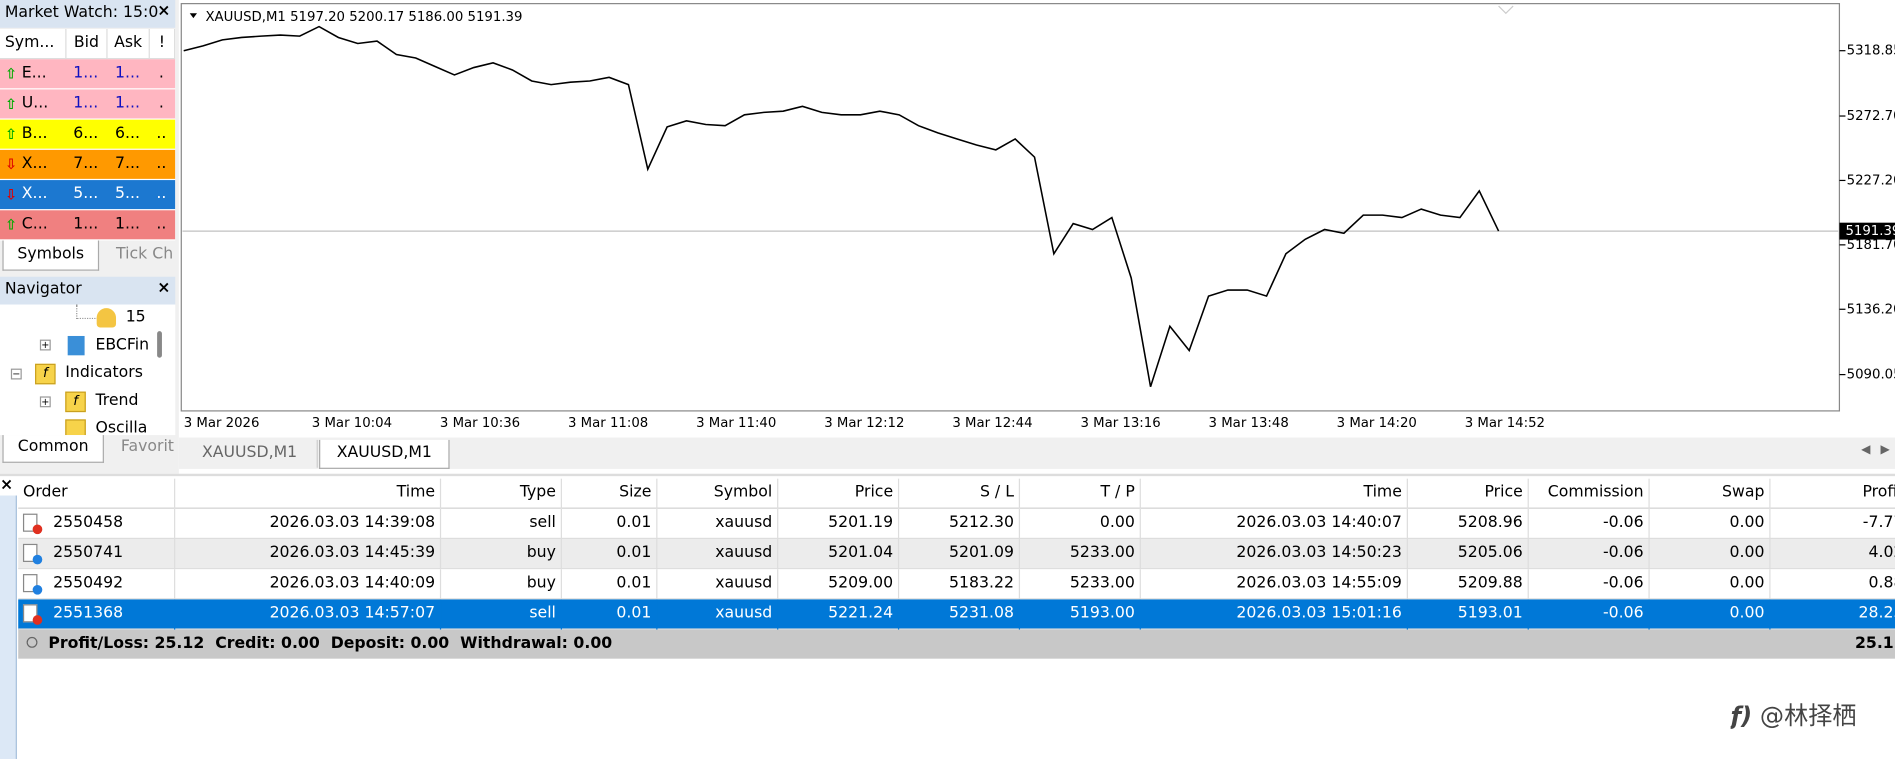 The width and height of the screenshot is (1895, 759). I want to click on order-cell: 5233.00, so click(1080, 584).